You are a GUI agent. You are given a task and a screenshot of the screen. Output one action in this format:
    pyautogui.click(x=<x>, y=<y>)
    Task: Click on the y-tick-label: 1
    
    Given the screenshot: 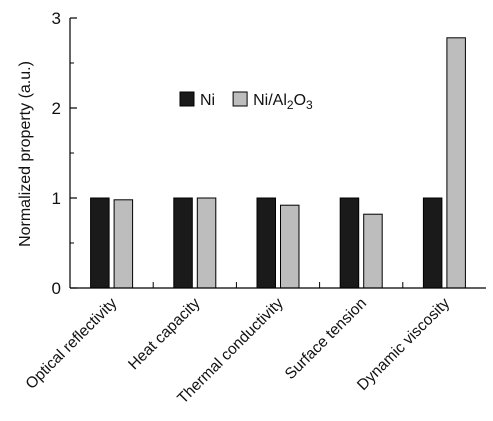 What is the action you would take?
    pyautogui.click(x=56, y=198)
    